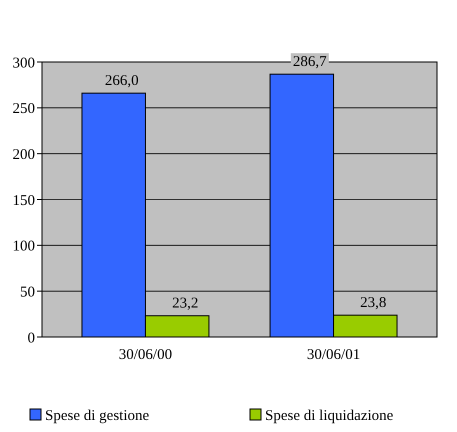 The width and height of the screenshot is (457, 432). Describe the element at coordinates (333, 355) in the screenshot. I see `x-tick-label: 30/06/01` at that location.